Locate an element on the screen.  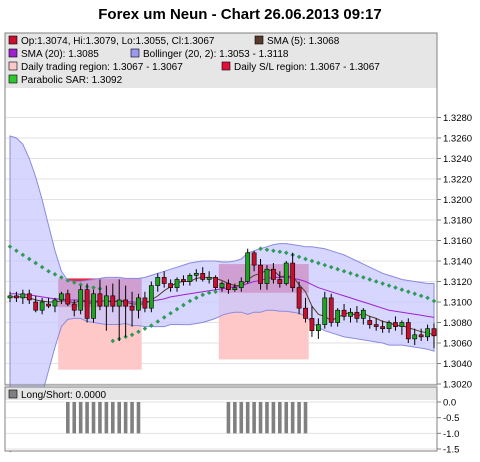
legend-swatch-sma20 is located at coordinates (13, 53).